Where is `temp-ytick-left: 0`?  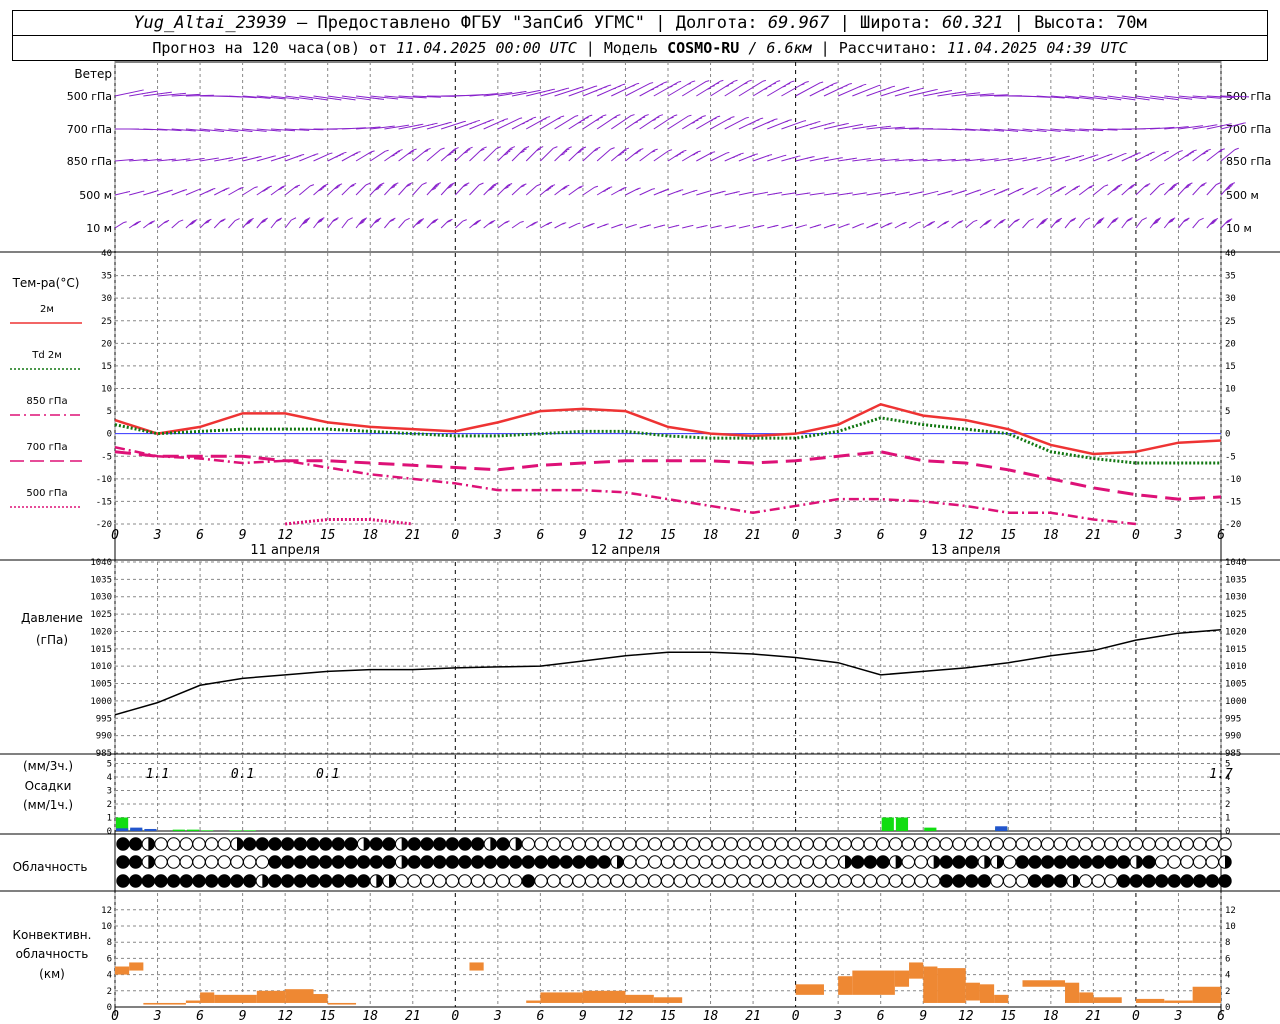
temp-ytick-left: 0 is located at coordinates (109, 435).